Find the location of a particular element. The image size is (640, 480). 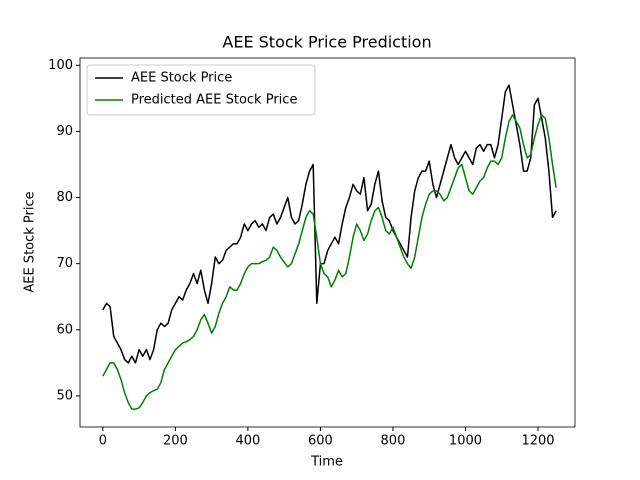

chart-title: AEE Stock Price Prediction is located at coordinates (326, 42).